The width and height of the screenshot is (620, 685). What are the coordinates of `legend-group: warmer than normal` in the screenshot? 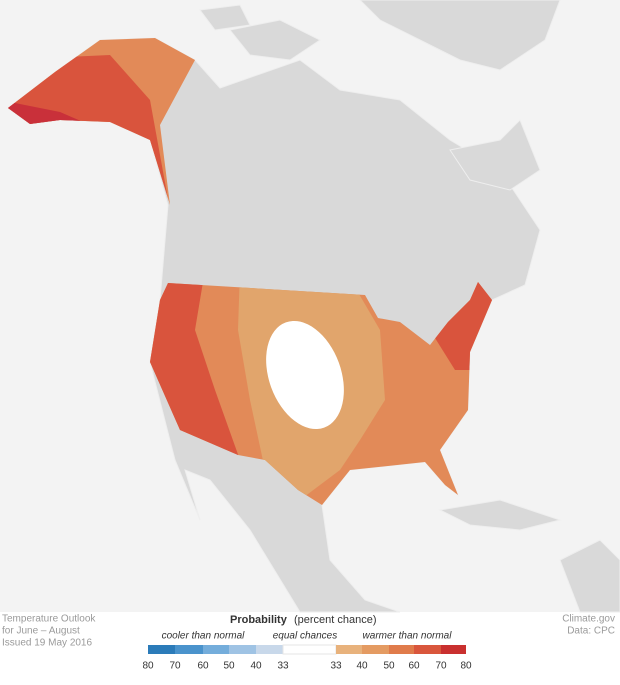 It's located at (408, 636).